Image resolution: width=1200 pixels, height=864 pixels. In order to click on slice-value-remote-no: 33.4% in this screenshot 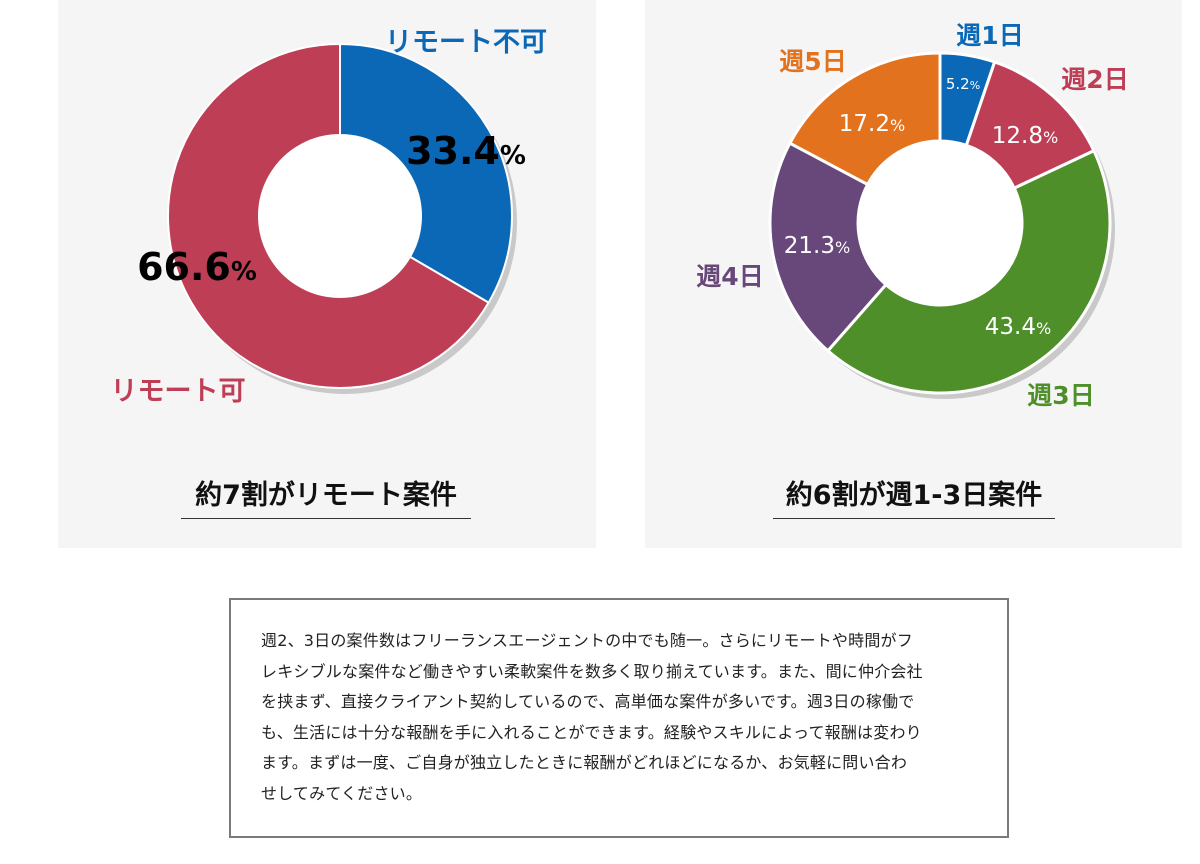, I will do `click(466, 151)`.